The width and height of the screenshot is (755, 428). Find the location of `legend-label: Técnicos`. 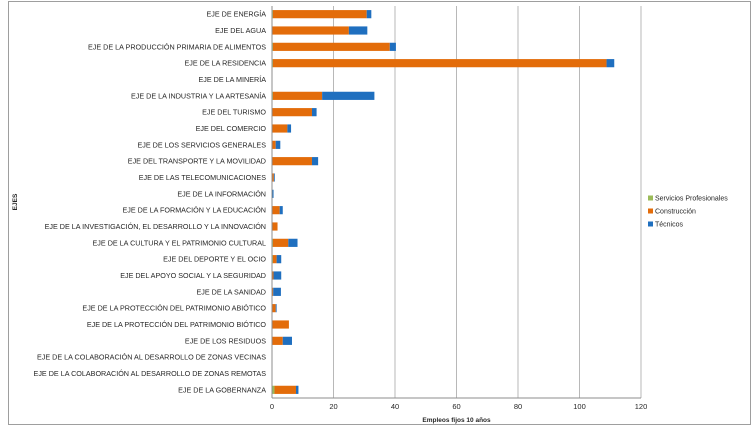

legend-label: Técnicos is located at coordinates (669, 225).